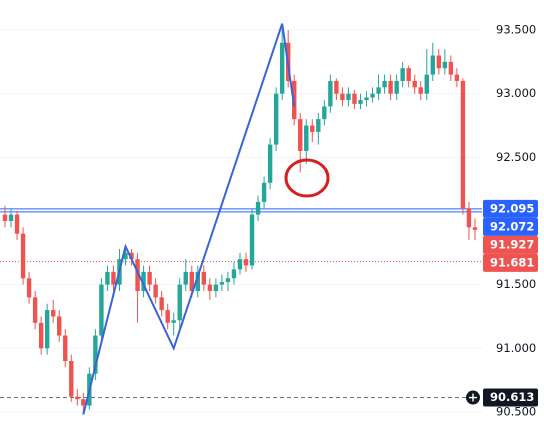 Image resolution: width=544 pixels, height=430 pixels. What do you see at coordinates (473, 397) in the screenshot?
I see `plus-icon` at bounding box center [473, 397].